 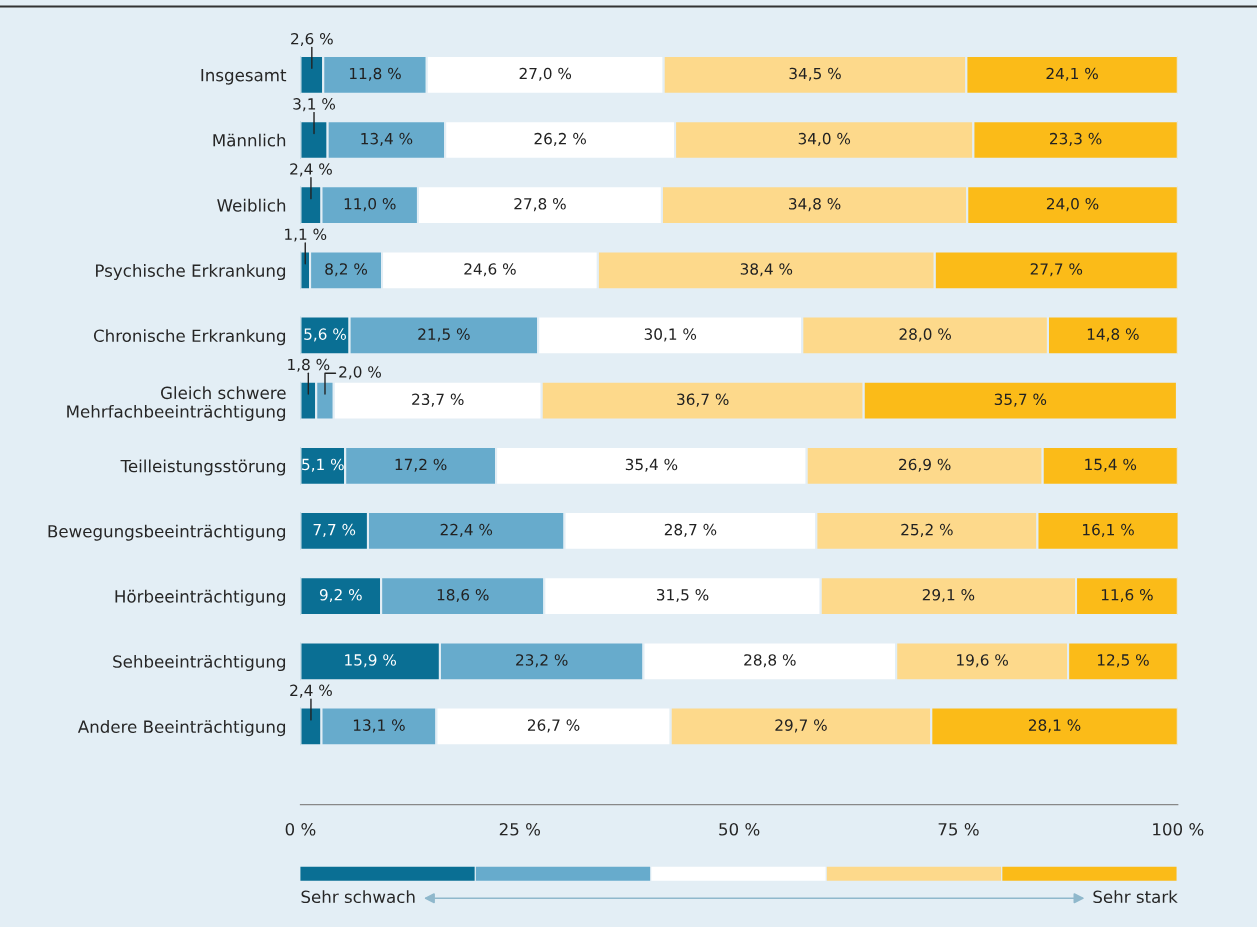 I want to click on data-label: 34,8 %, so click(x=815, y=205).